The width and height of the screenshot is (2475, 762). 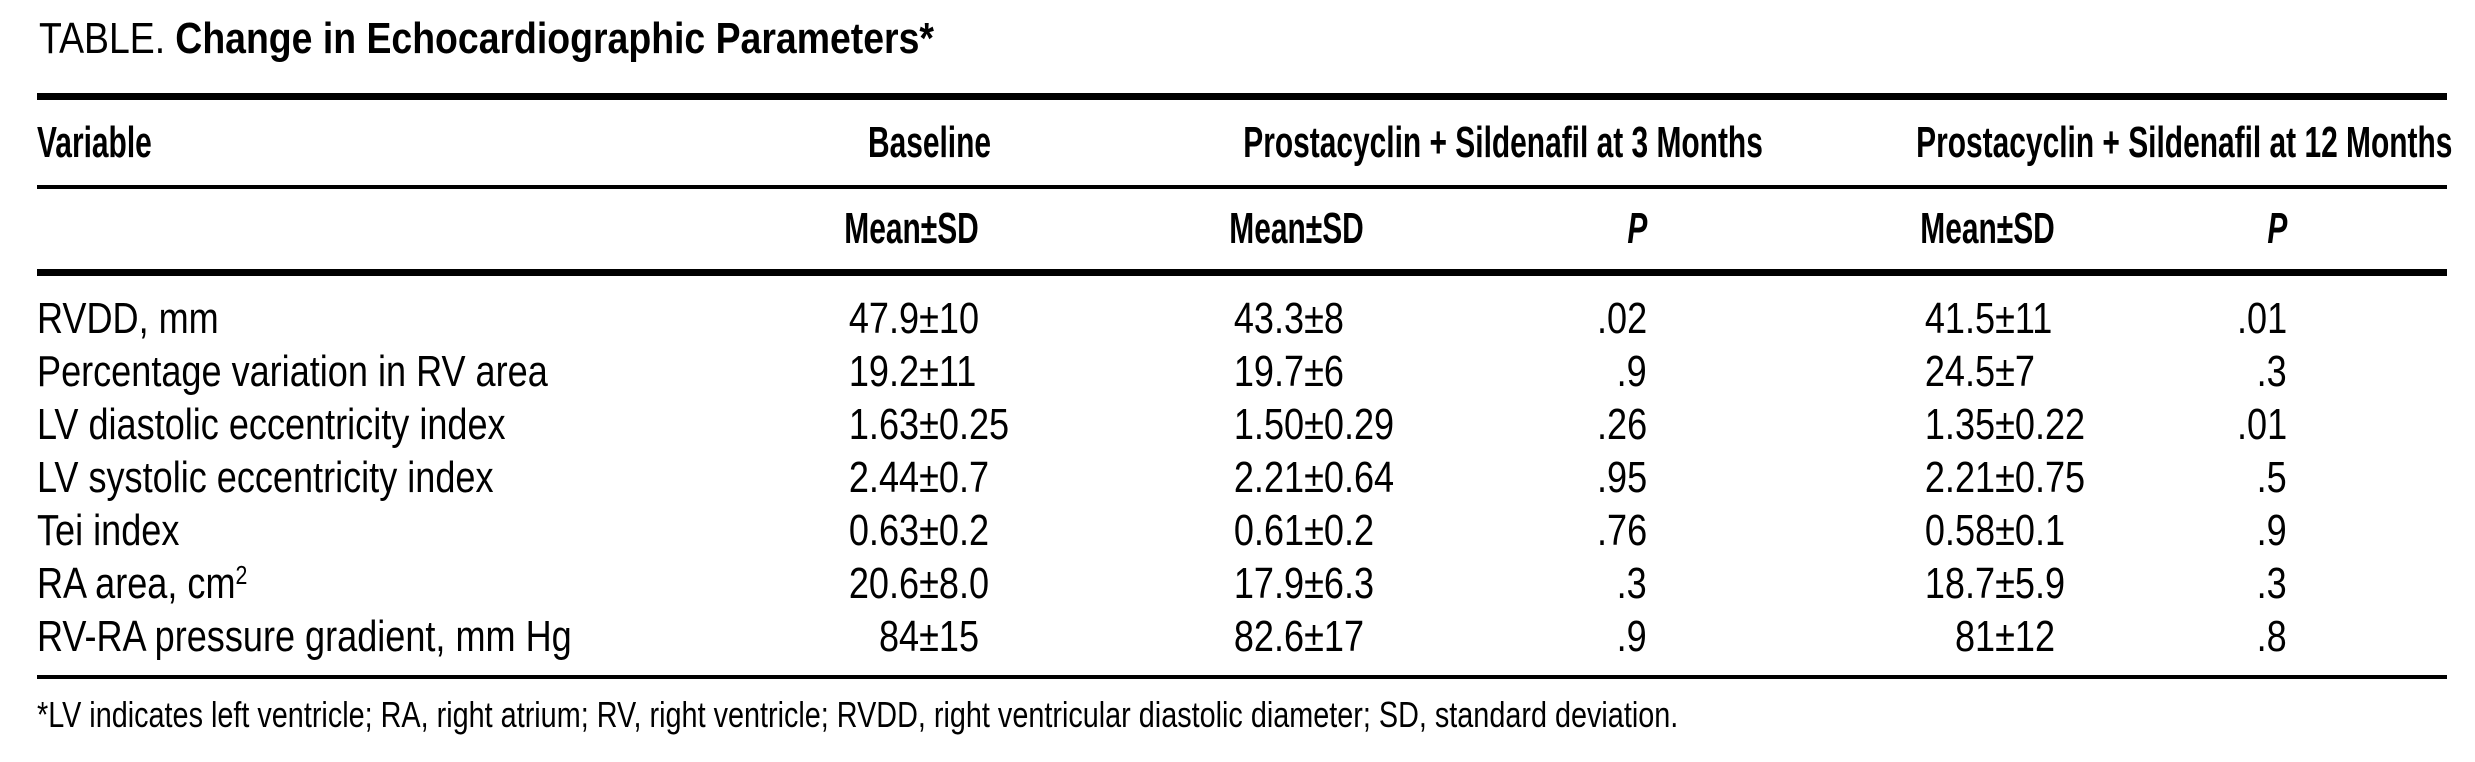 What do you see at coordinates (2333, 231) in the screenshot?
I see `subheader-12months-p: P` at bounding box center [2333, 231].